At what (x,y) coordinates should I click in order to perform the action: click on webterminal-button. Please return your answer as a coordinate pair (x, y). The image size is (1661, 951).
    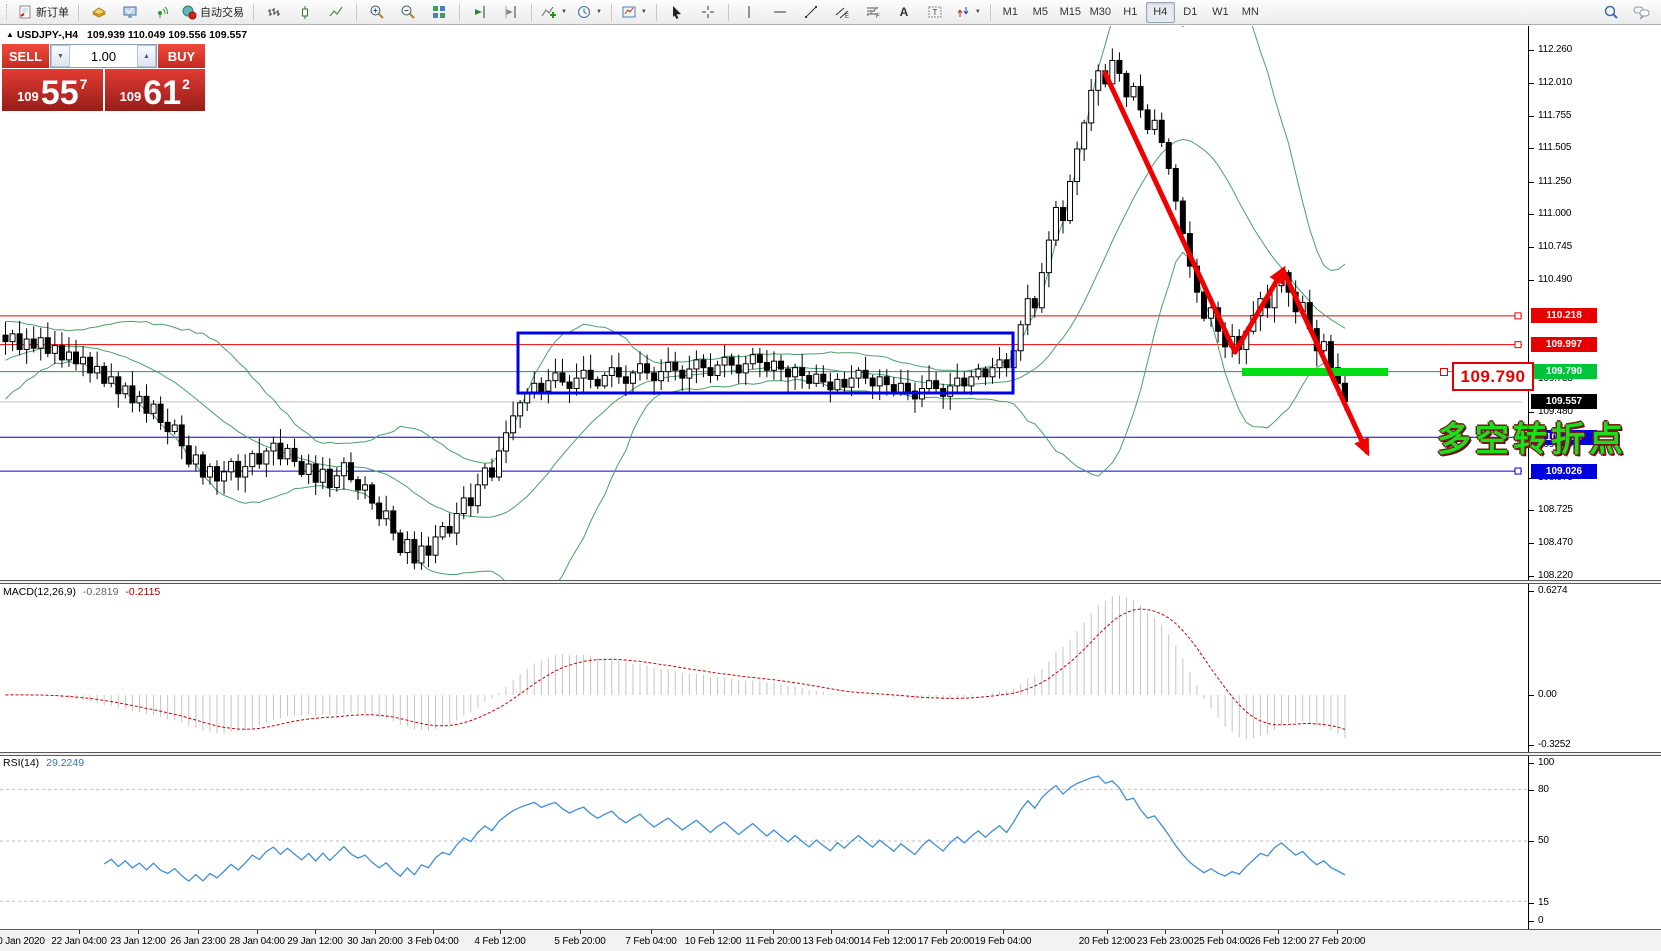
    Looking at the image, I should click on (130, 12).